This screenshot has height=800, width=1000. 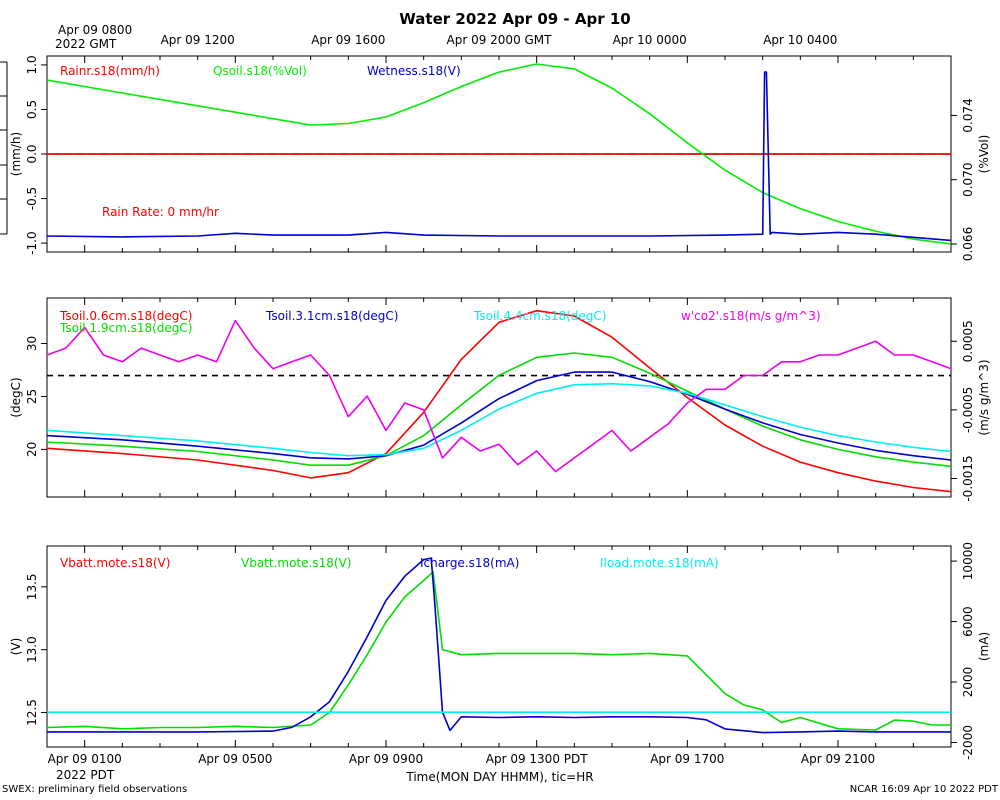 I want to click on right-tick-label: -2000, so click(x=968, y=742).